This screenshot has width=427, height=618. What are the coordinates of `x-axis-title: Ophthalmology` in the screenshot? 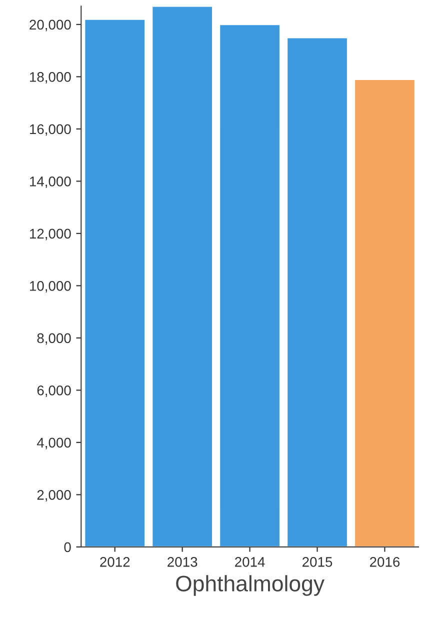 It's located at (250, 585).